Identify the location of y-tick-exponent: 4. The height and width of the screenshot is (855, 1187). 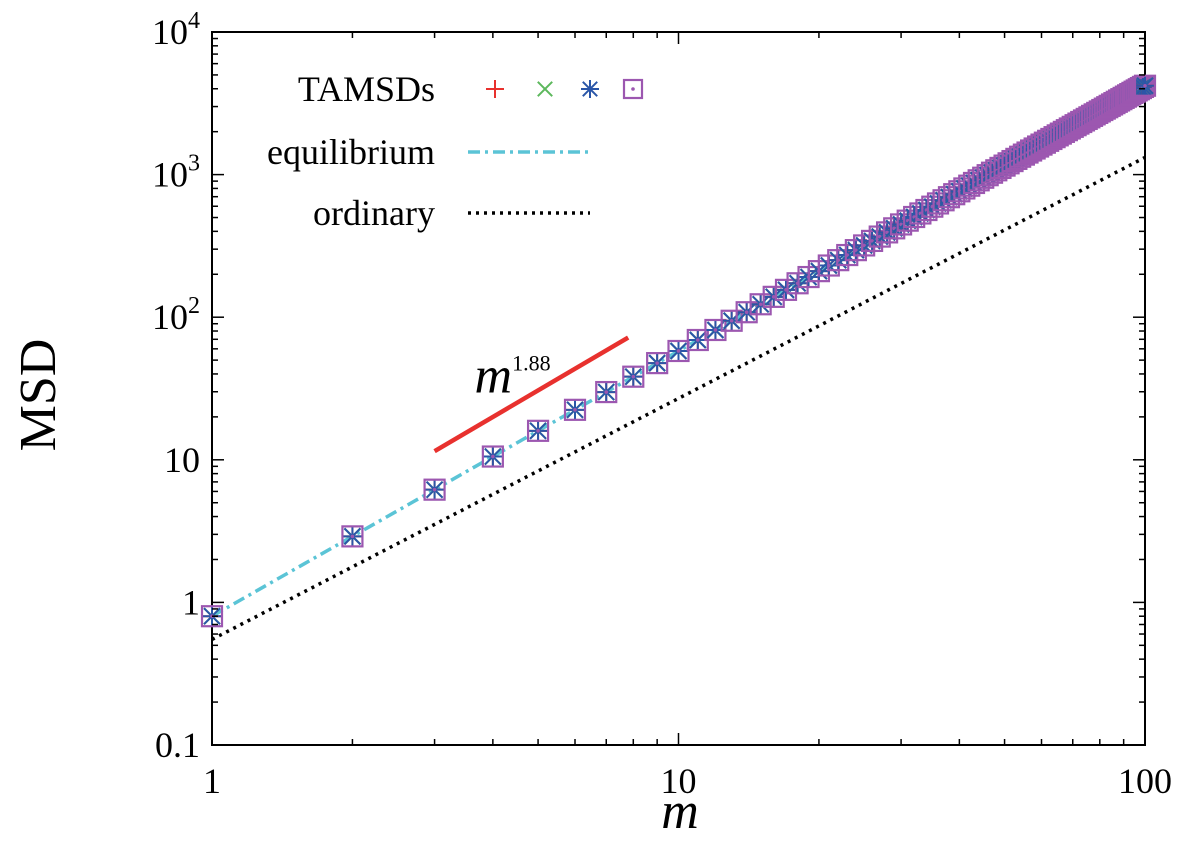
(194, 21).